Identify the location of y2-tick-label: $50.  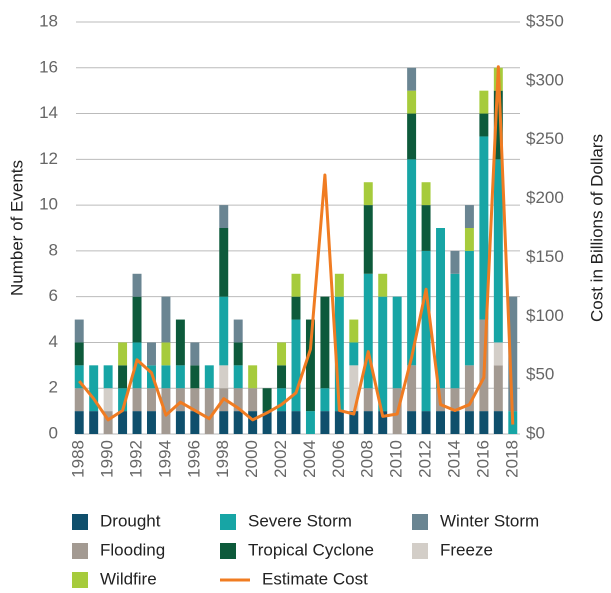
(540, 374).